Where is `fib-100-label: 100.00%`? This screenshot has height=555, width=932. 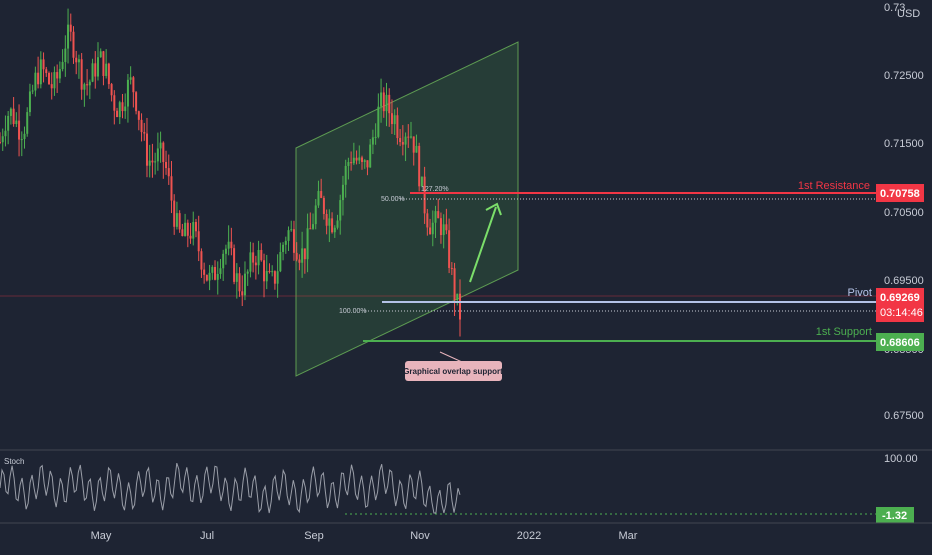
fib-100-label: 100.00% is located at coordinates (353, 311).